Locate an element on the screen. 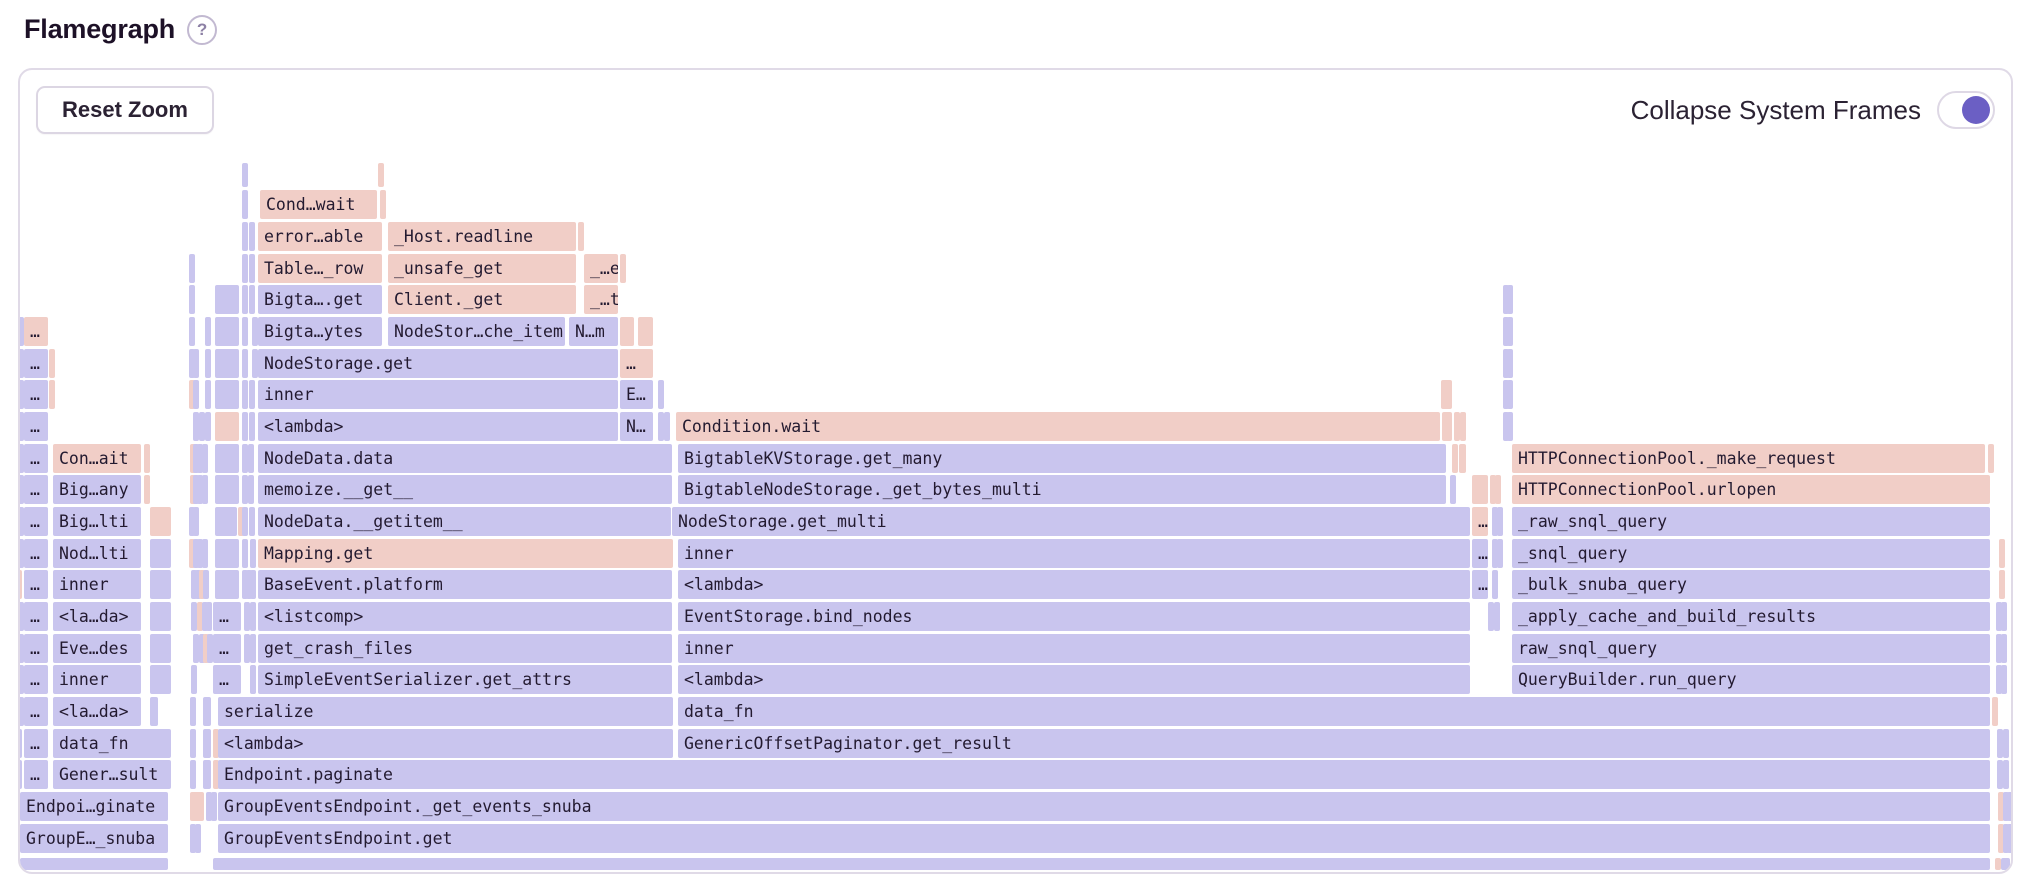 Image resolution: width=2036 pixels, height=888 pixels. frame-bar: SimpleEventSerializer.get_attrs is located at coordinates (465, 679).